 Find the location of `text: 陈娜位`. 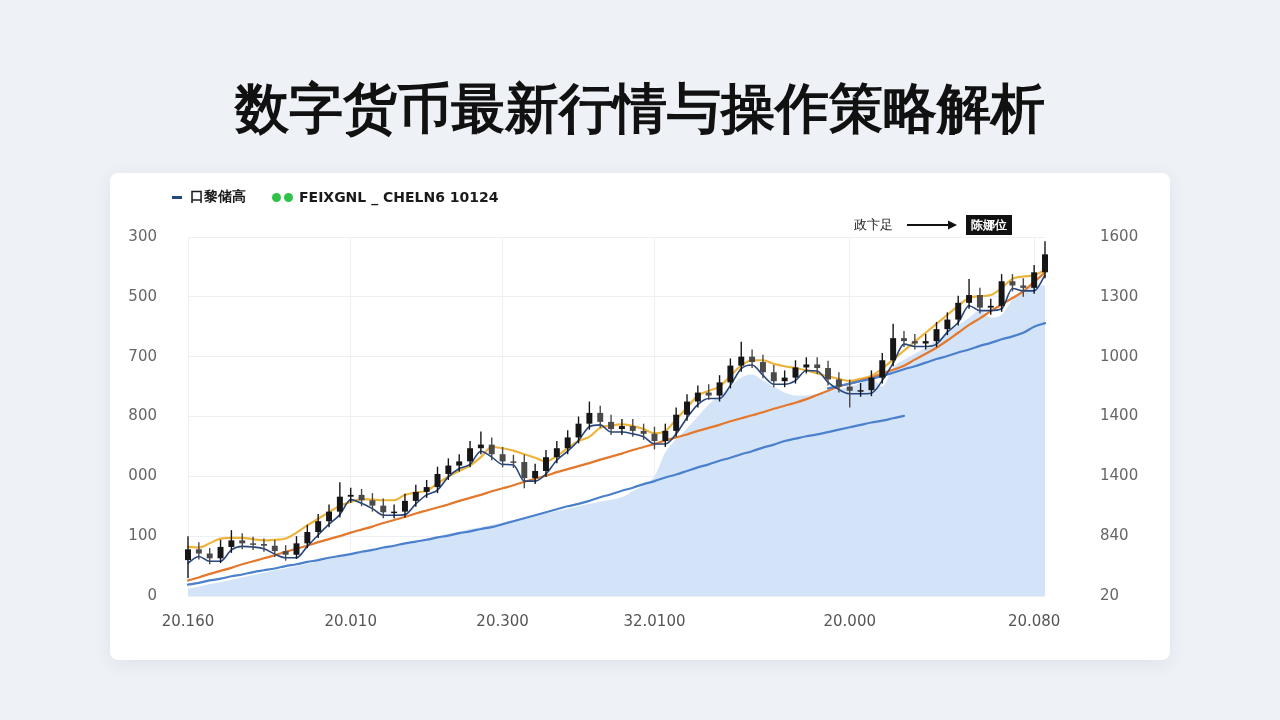

text: 陈娜位 is located at coordinates (989, 225).